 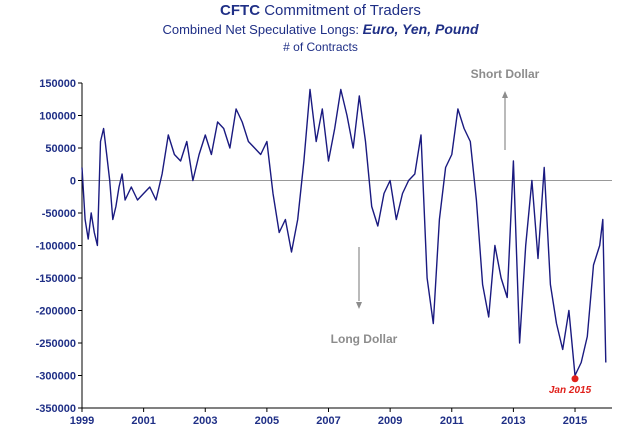 I want to click on x-tick-label: 2013, so click(x=513, y=421).